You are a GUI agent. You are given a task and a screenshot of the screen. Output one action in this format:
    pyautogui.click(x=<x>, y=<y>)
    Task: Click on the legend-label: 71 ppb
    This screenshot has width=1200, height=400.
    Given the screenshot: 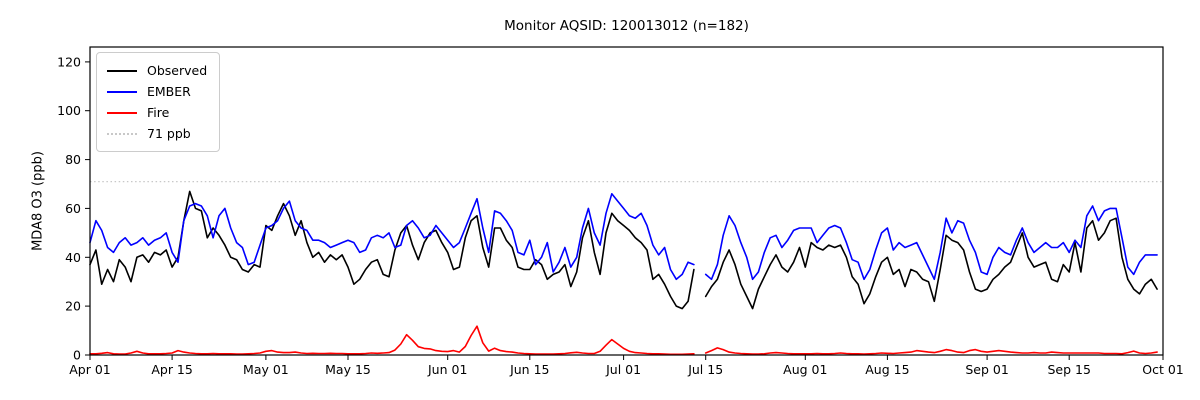 What is the action you would take?
    pyautogui.click(x=169, y=133)
    